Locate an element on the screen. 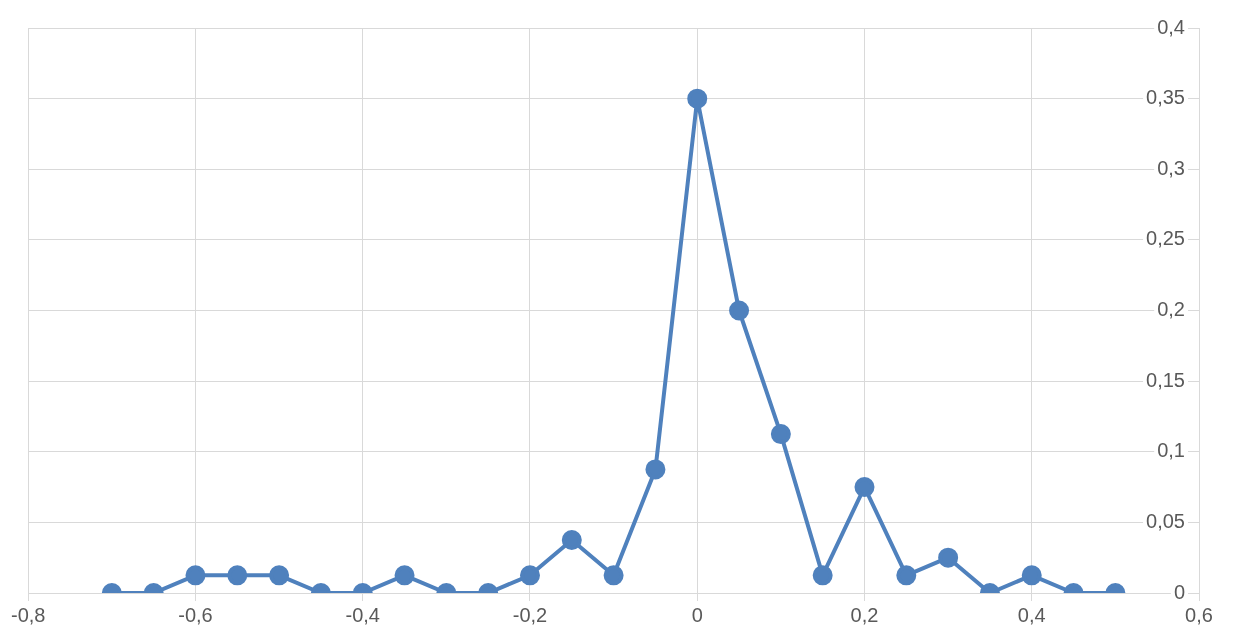  y-tick-label: 0,1 is located at coordinates (1171, 450).